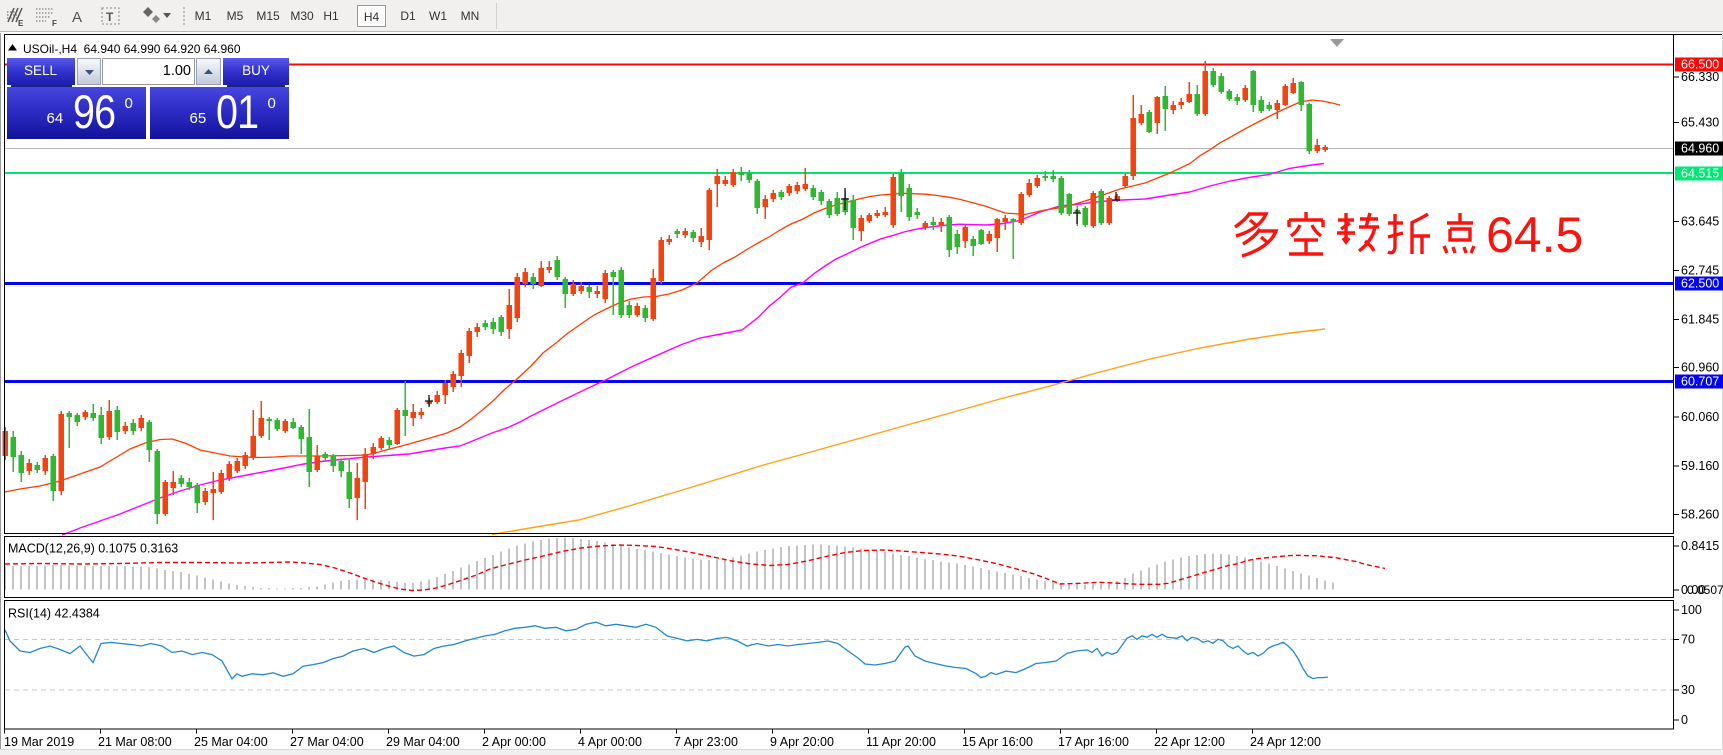  I want to click on svg-text: 62.500, so click(1700, 284).